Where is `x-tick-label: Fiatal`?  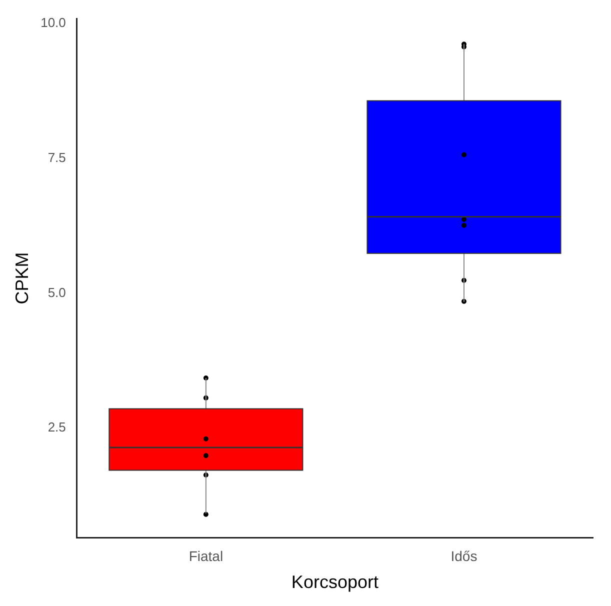 x-tick-label: Fiatal is located at coordinates (206, 556).